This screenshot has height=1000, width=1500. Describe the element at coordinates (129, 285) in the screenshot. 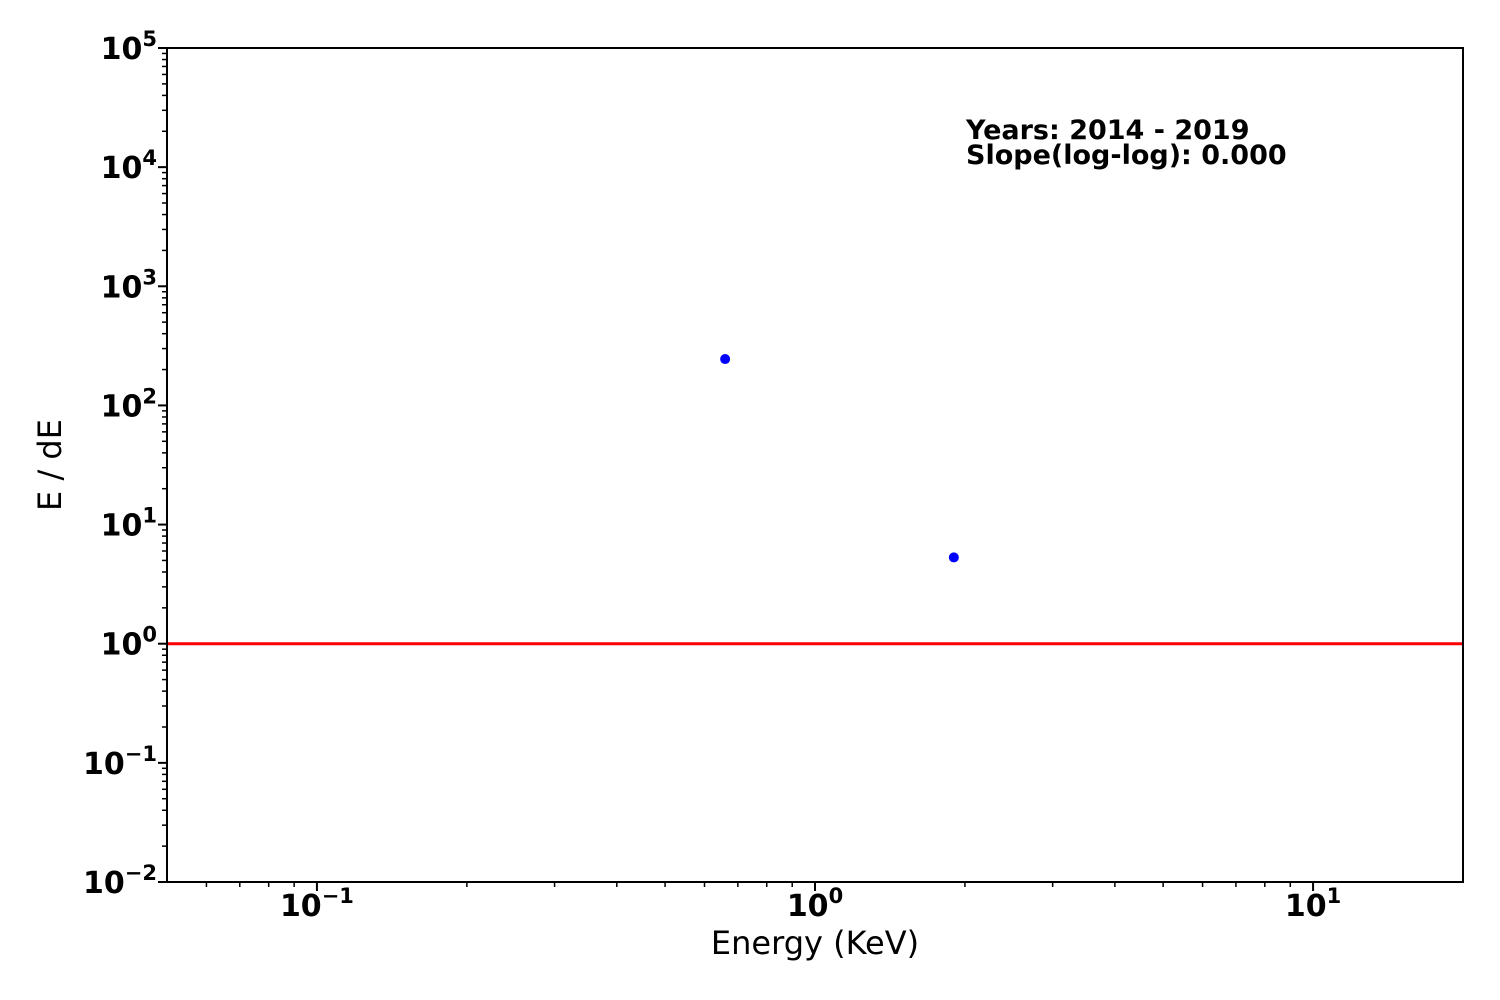

I see `y-tick-label: 10³` at that location.